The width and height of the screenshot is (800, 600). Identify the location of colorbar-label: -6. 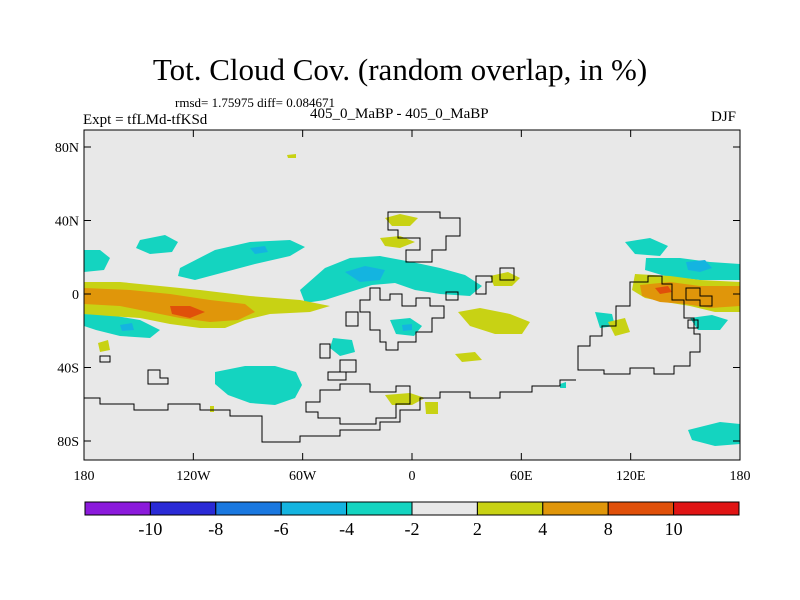
(281, 529).